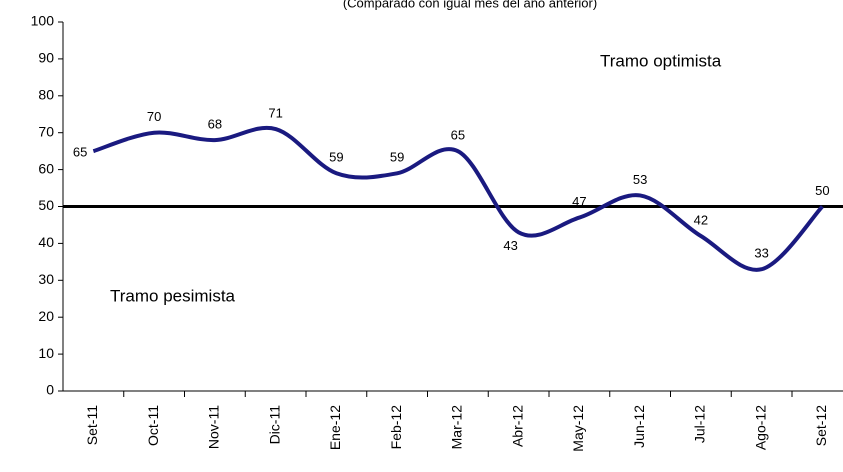  What do you see at coordinates (46, 58) in the screenshot?
I see `y-tick-label: 90` at bounding box center [46, 58].